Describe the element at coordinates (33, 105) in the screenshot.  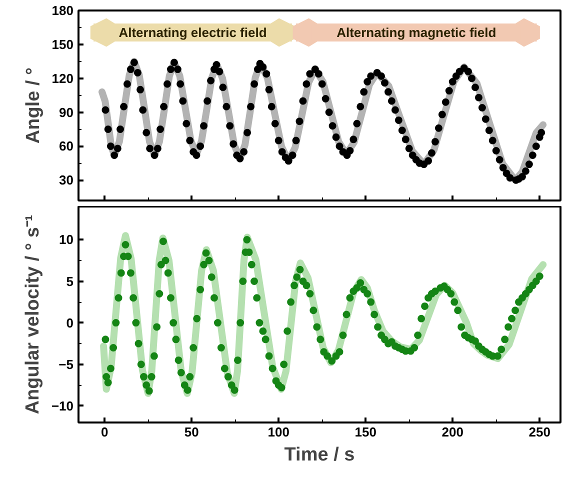
I see `y-axis-title: Angle / °` at that location.